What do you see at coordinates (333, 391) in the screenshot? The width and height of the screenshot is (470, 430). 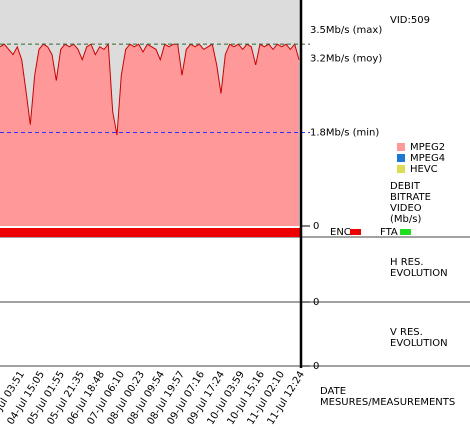 I see `x-axis-label: DATE` at bounding box center [333, 391].